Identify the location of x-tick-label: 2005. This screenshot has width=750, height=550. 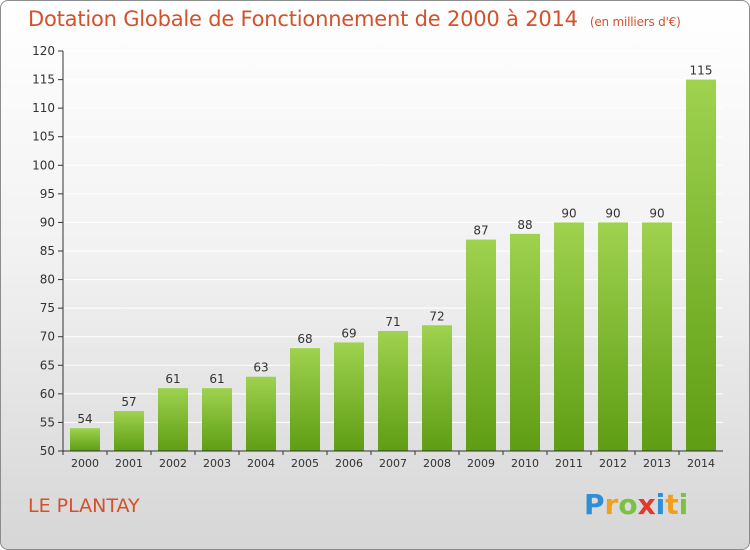
(305, 463).